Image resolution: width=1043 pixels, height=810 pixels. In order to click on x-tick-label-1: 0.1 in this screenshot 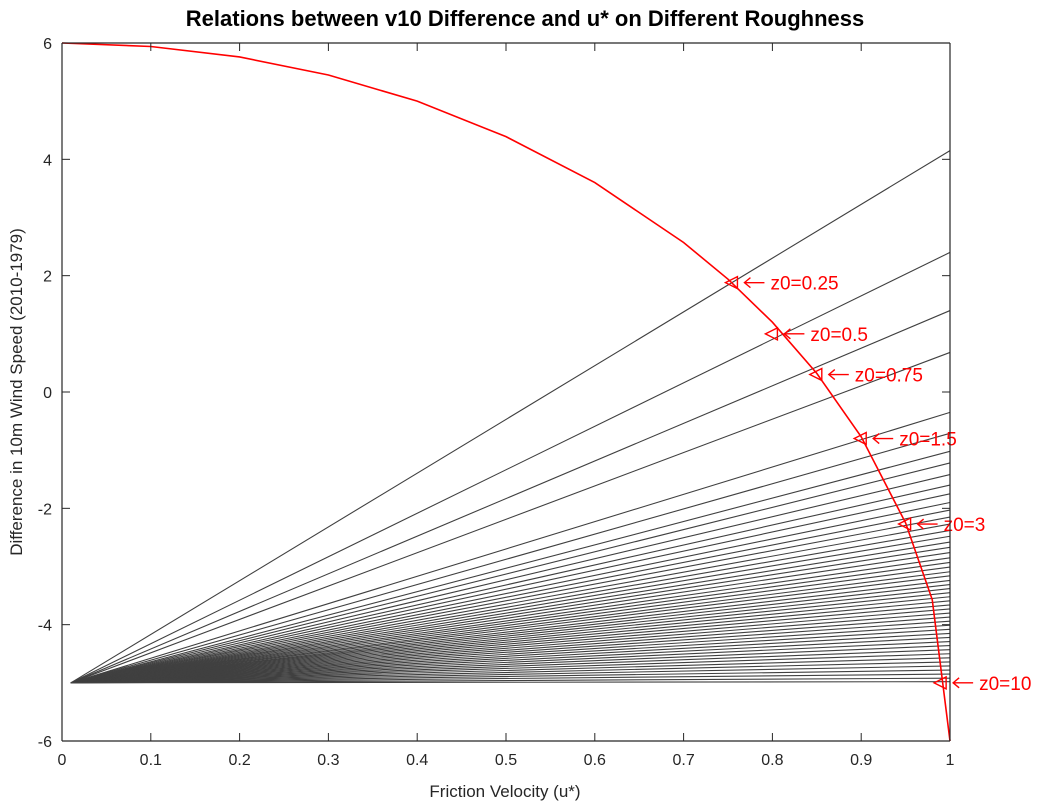, I will do `click(151, 760)`.